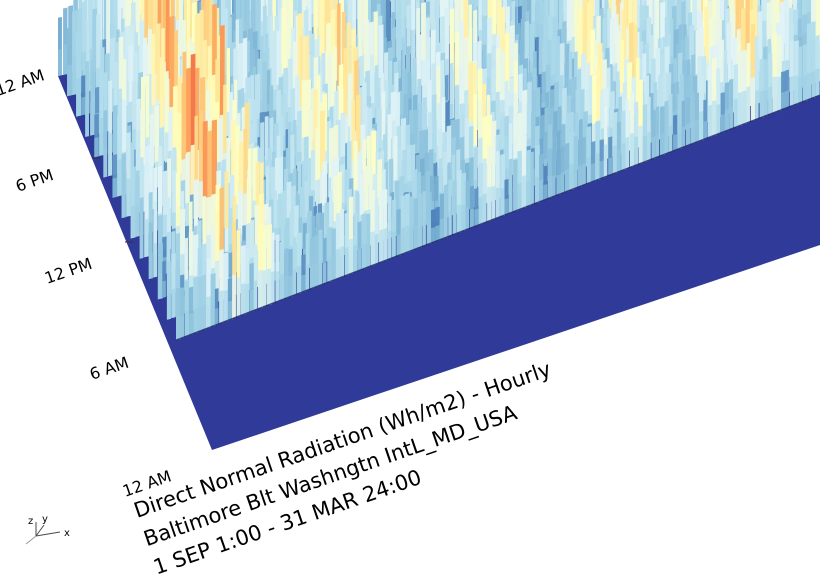 The image size is (820, 582). I want to click on gizmo-x-label: x, so click(67, 533).